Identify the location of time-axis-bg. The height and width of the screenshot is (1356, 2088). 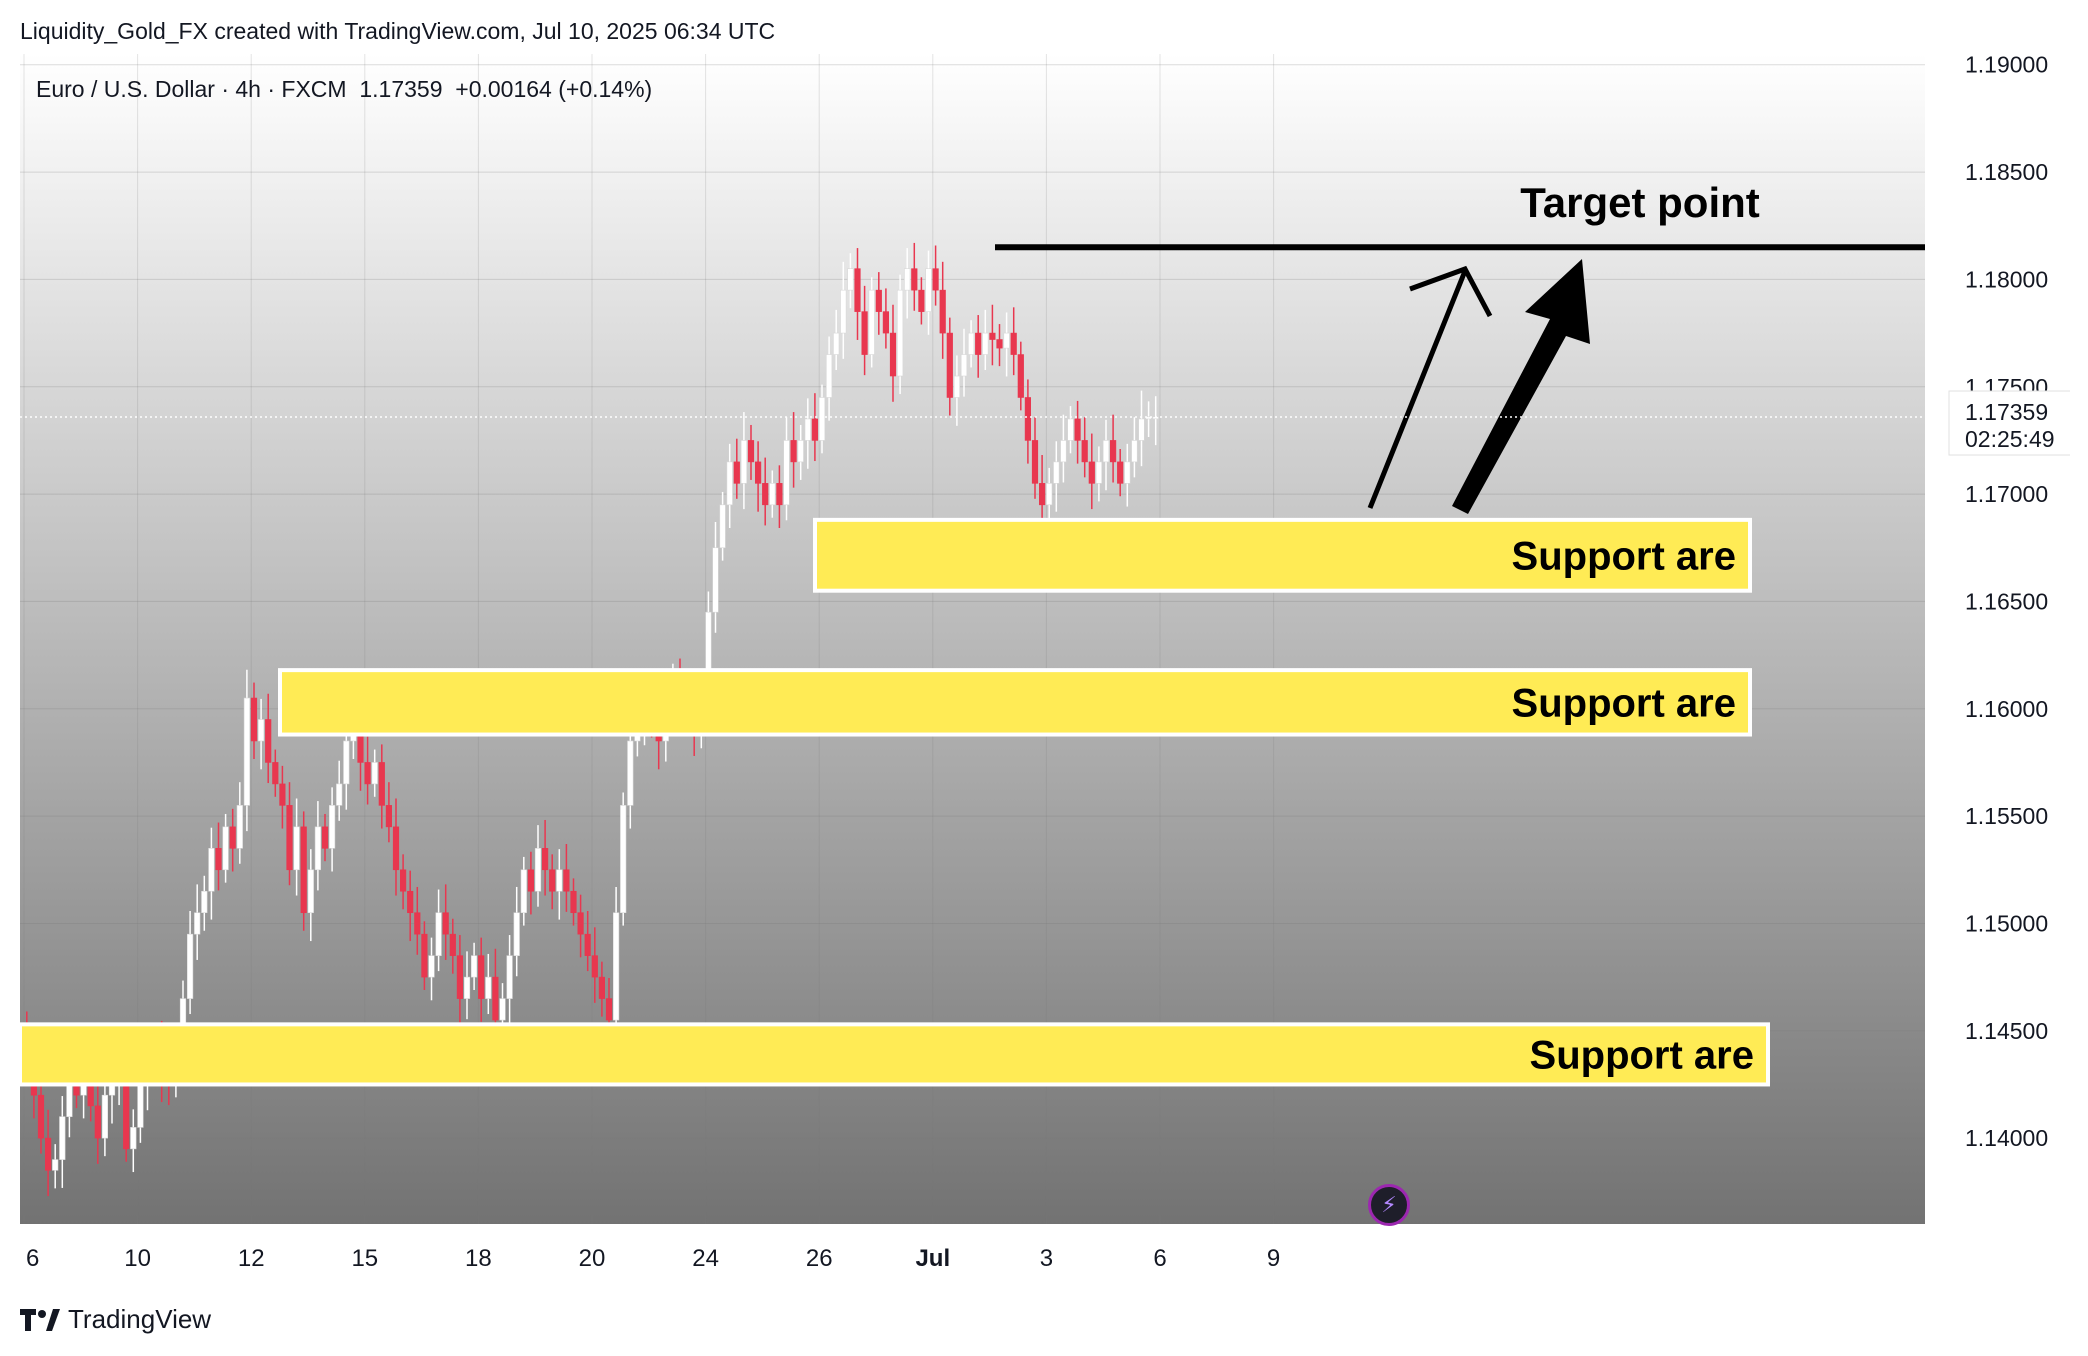
(972, 1255).